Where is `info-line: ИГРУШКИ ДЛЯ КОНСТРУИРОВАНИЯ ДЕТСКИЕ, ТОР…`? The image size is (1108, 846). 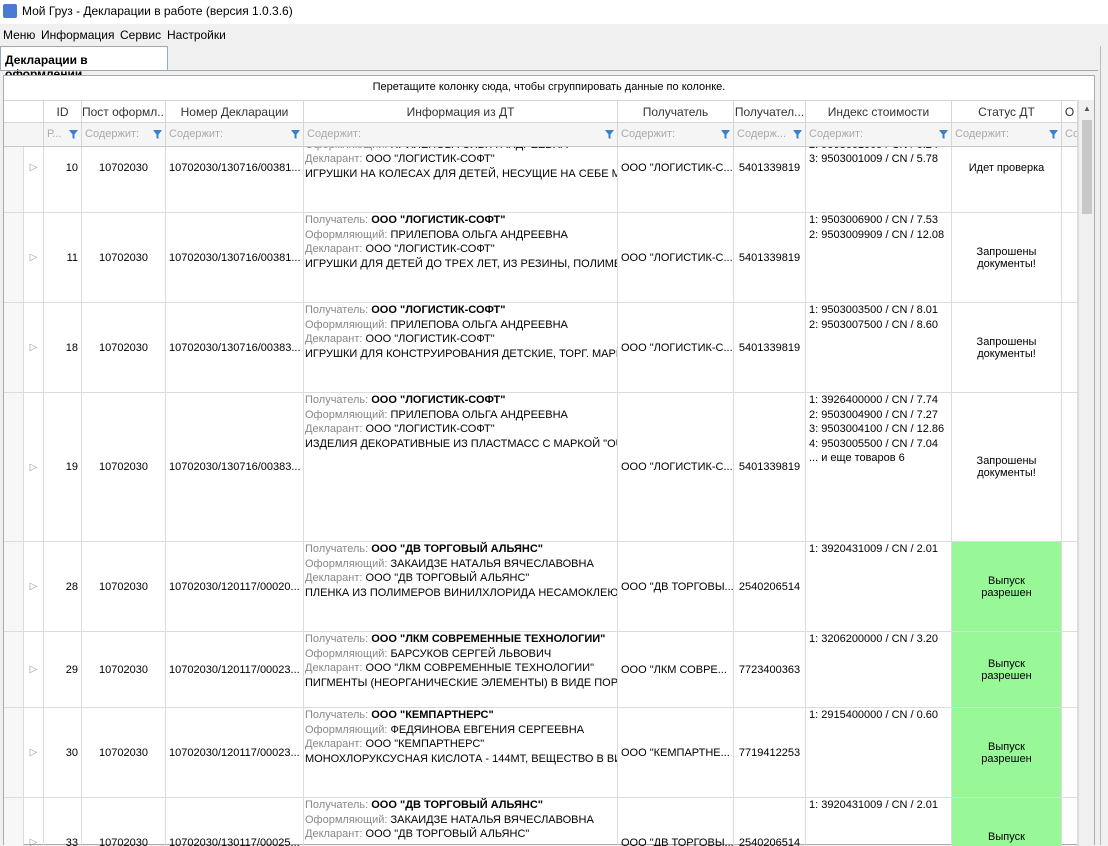
info-line: ИГРУШКИ ДЛЯ КОНСТРУИРОВАНИЯ ДЕТСКИЕ, ТОР… is located at coordinates (461, 354).